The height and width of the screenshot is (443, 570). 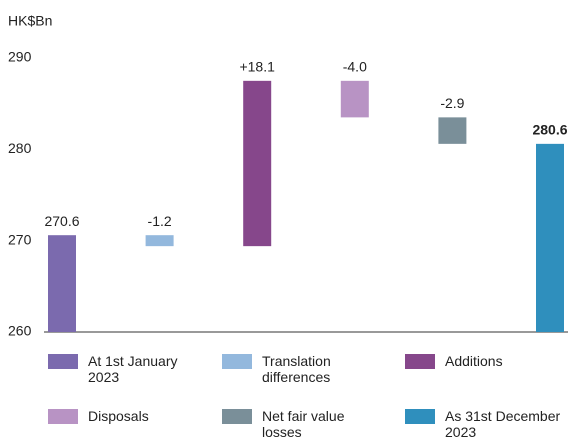 What do you see at coordinates (20, 331) in the screenshot?
I see `y-tick-label: 260` at bounding box center [20, 331].